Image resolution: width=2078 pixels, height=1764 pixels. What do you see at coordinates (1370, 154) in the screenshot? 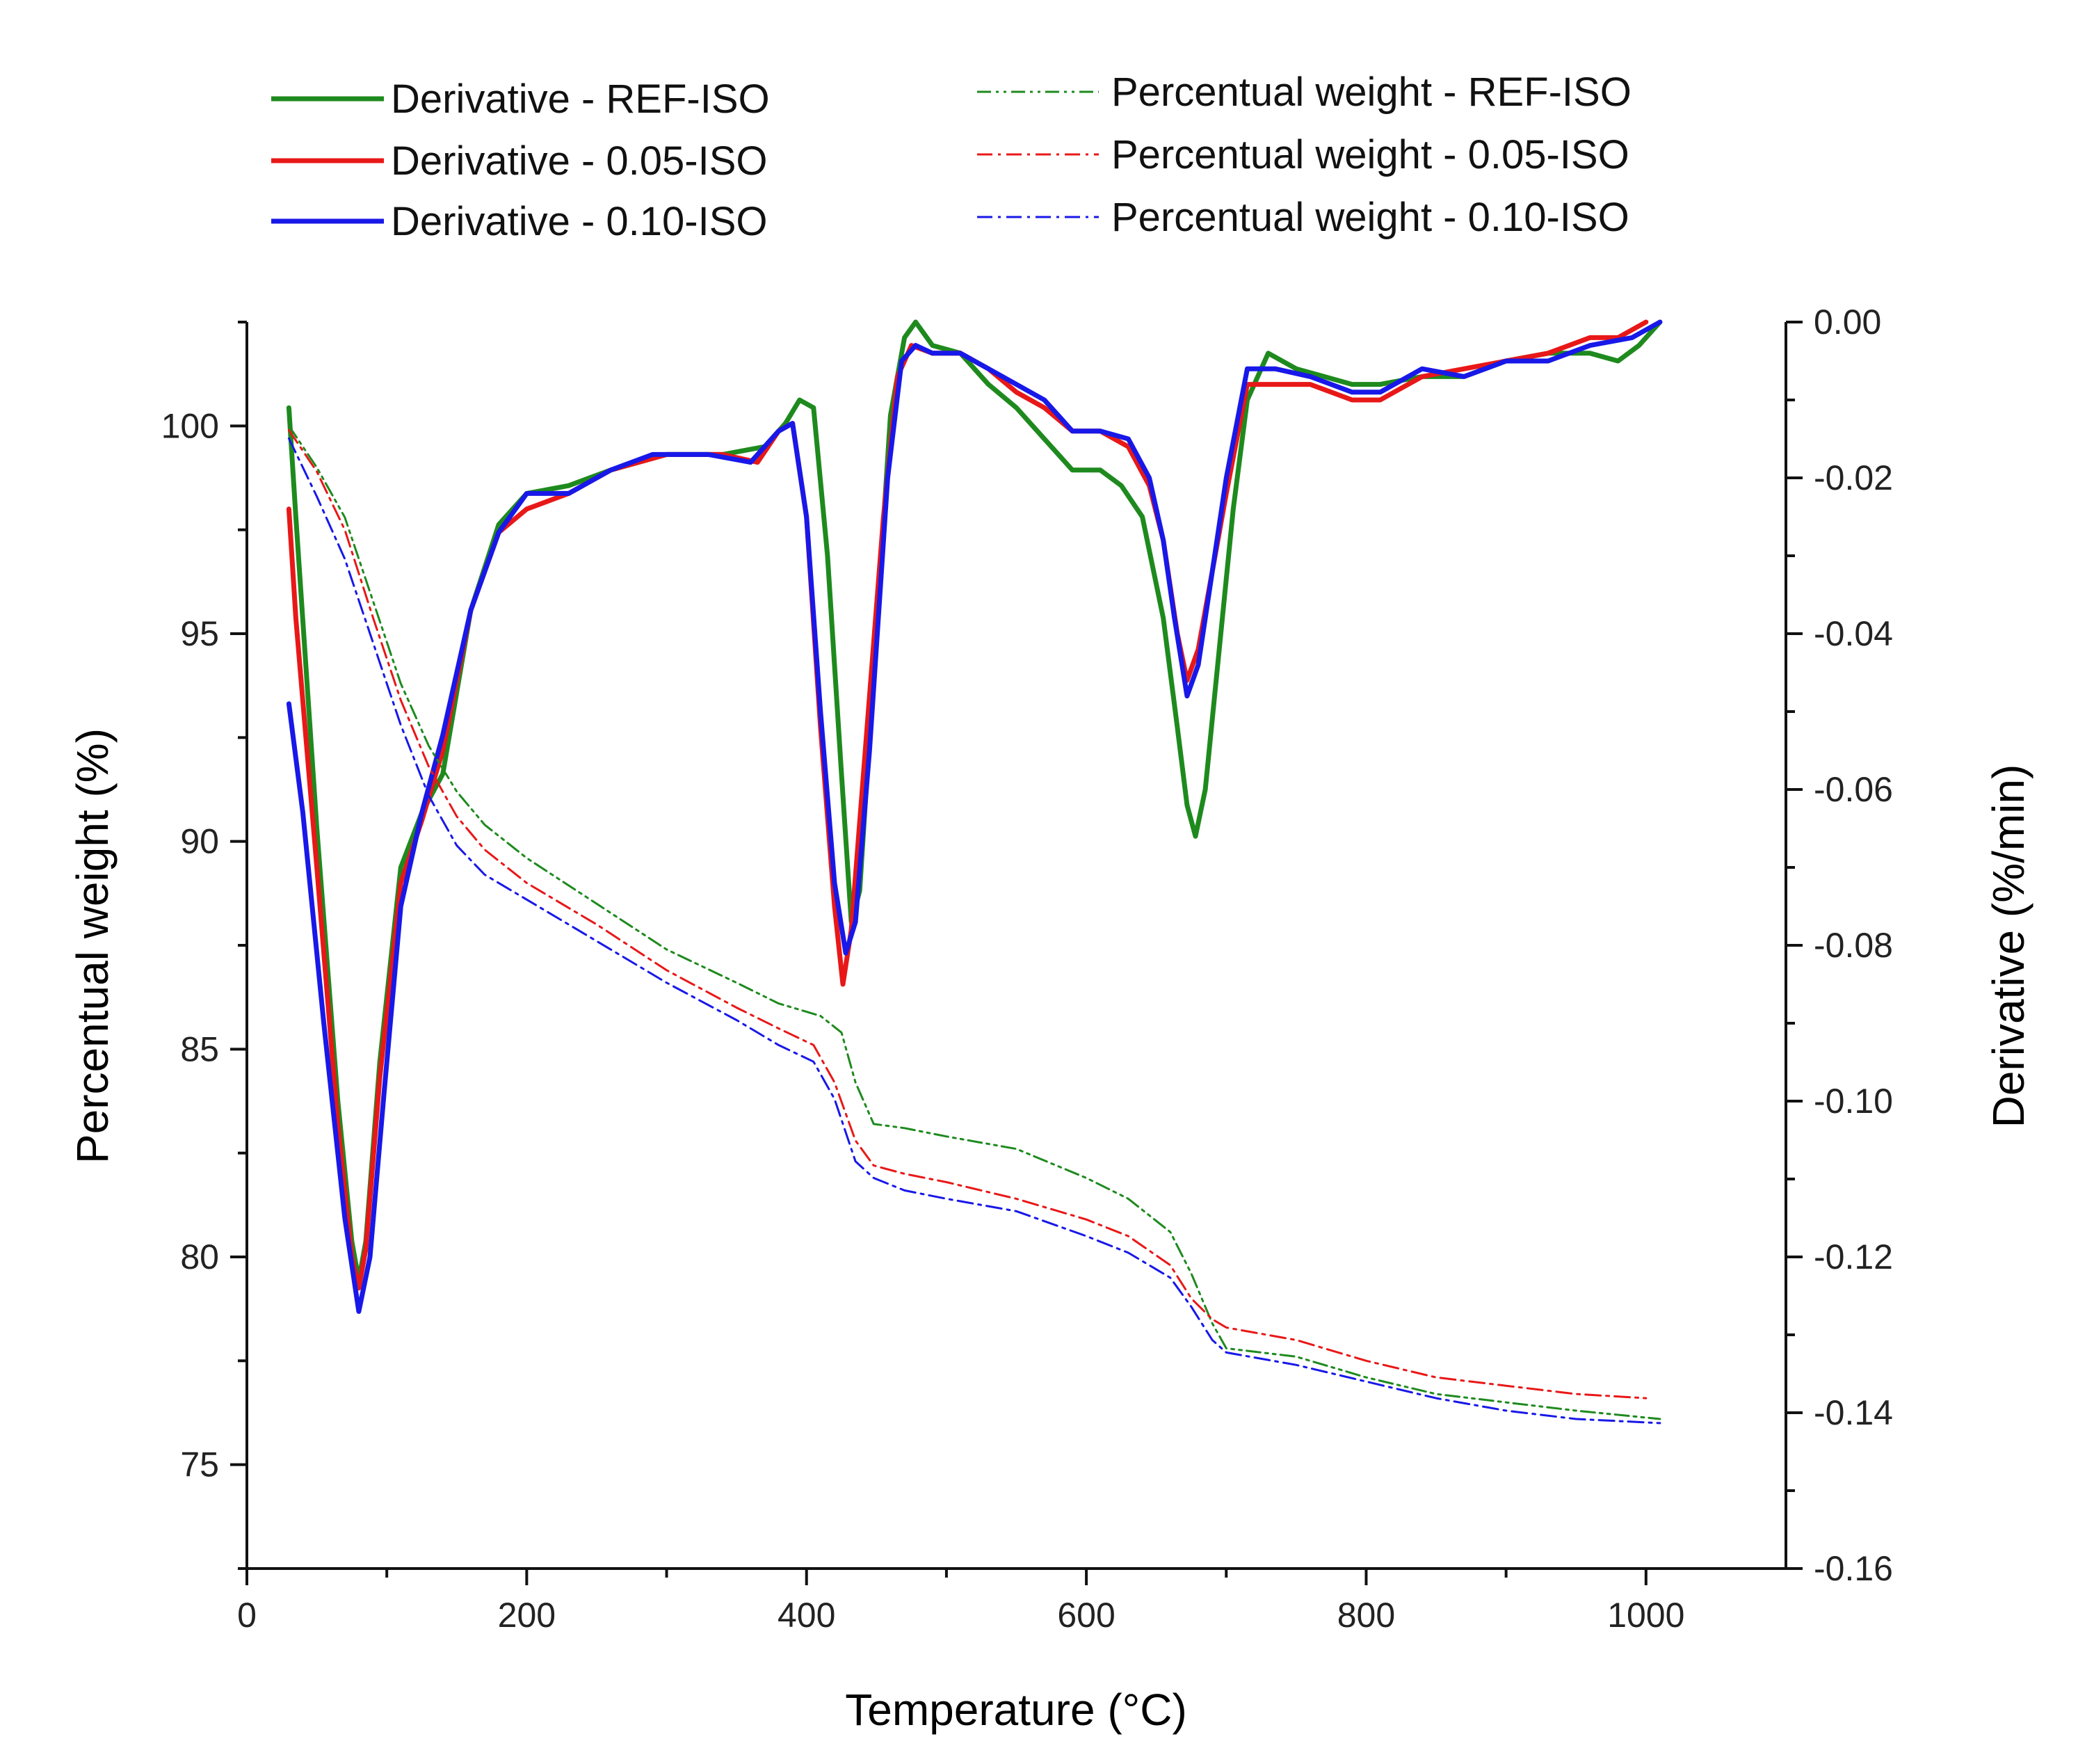
I see `legend-label-weight-005-iso: Percentual weight - 0.05-ISO` at bounding box center [1370, 154].